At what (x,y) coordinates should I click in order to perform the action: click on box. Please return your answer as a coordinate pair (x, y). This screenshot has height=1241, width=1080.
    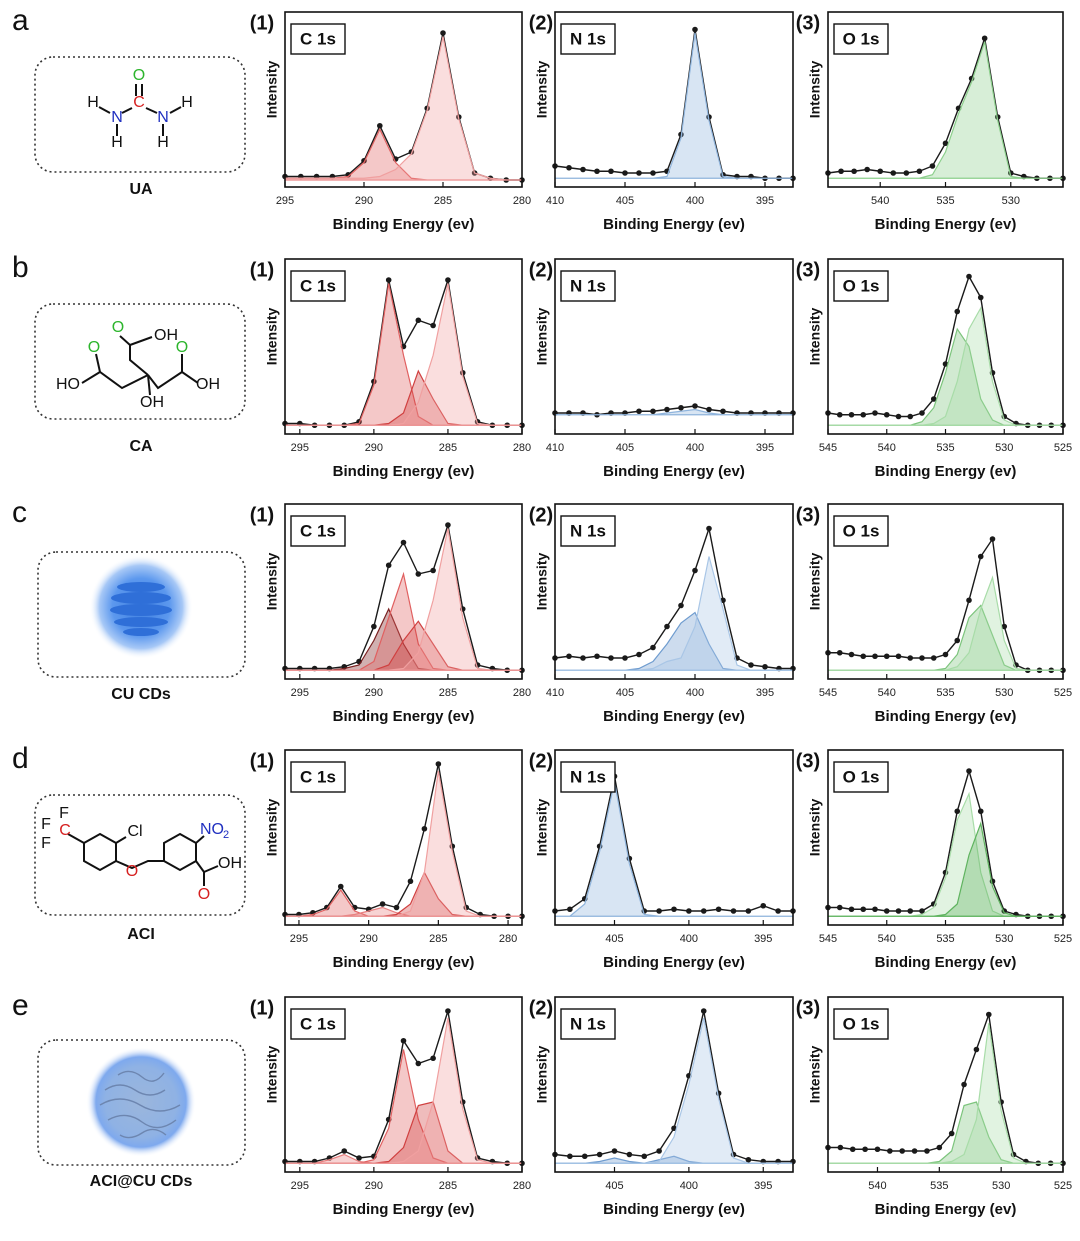
    Looking at the image, I should click on (140, 361).